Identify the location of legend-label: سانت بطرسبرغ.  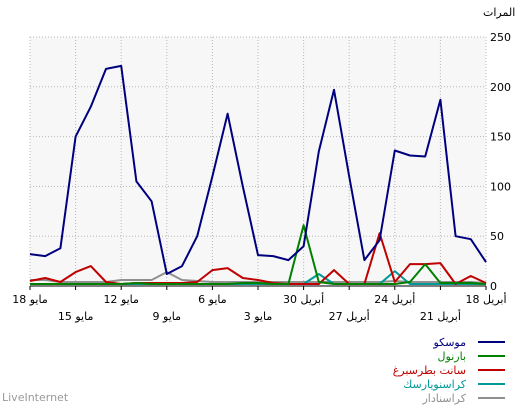
(429, 370).